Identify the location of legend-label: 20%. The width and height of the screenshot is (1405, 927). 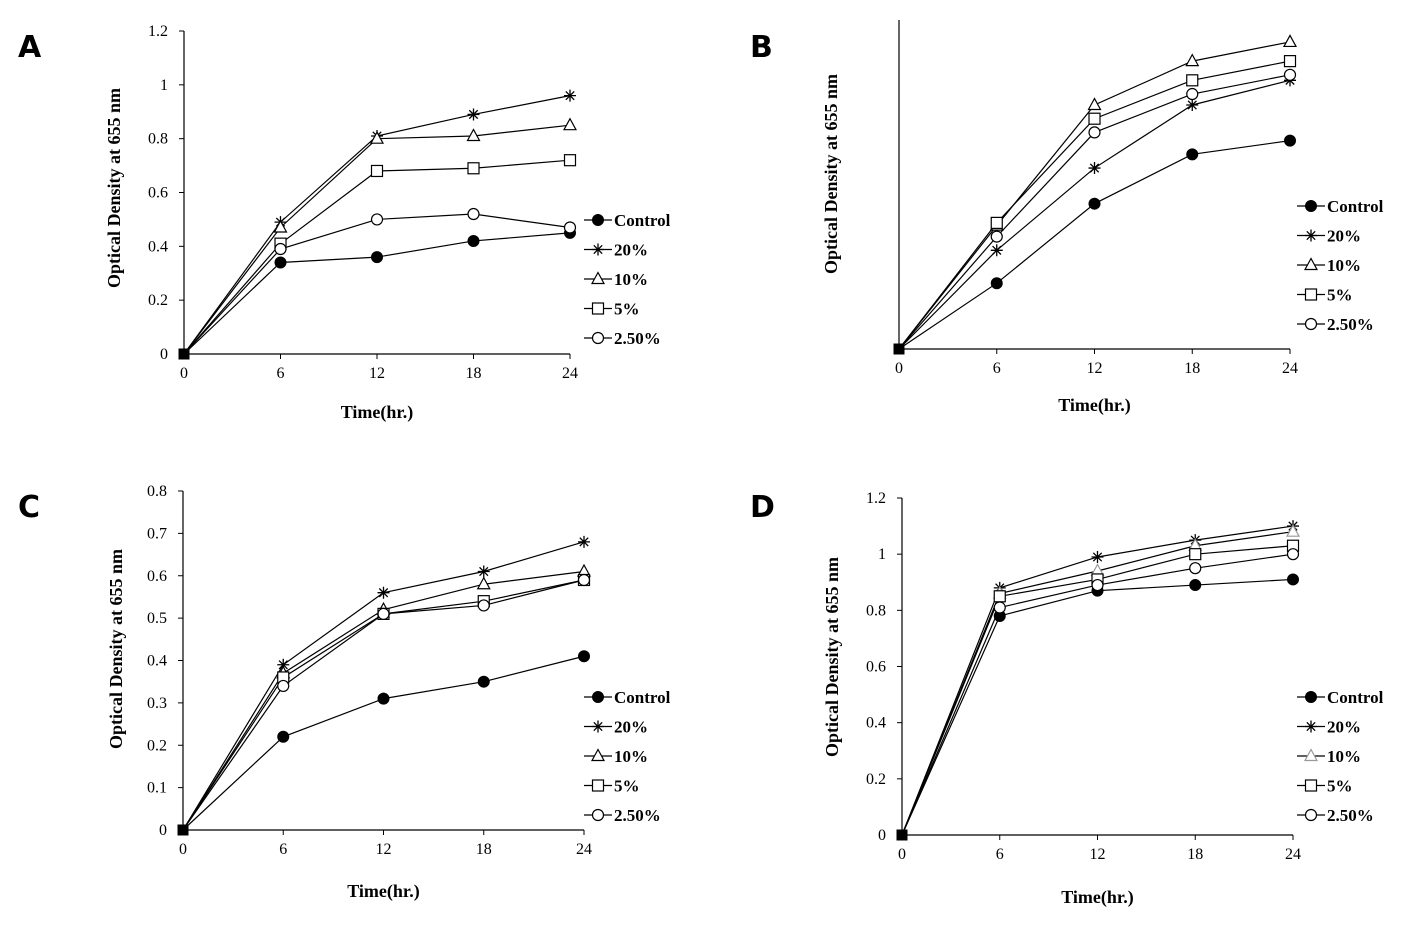
(1344, 236).